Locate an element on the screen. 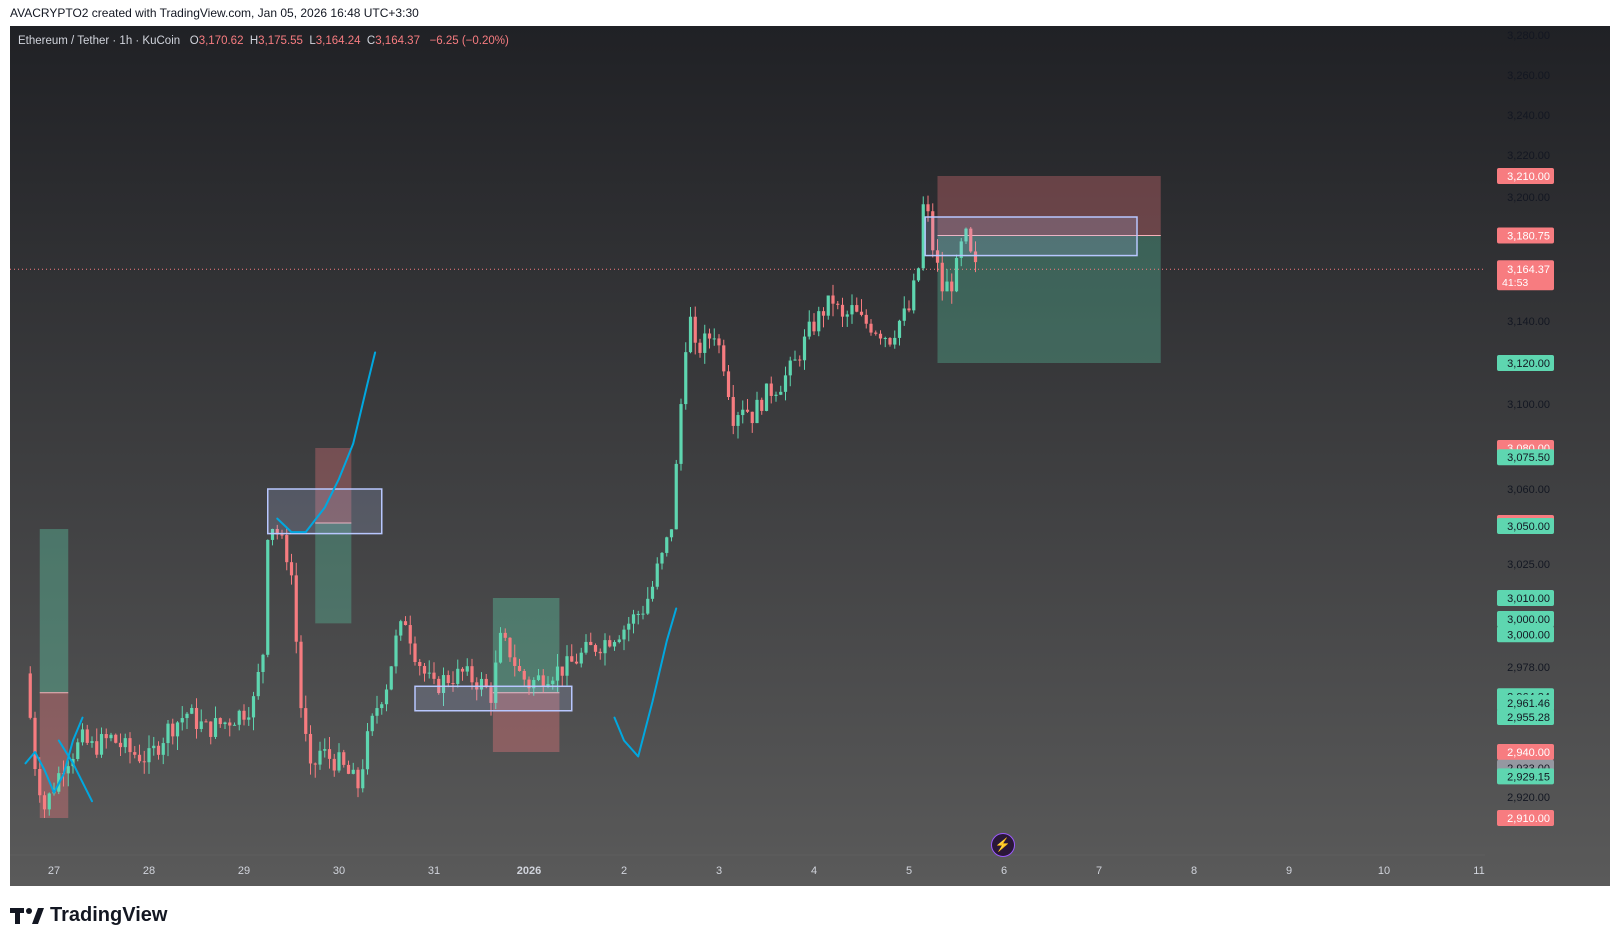 The width and height of the screenshot is (1620, 944). lightning-icon: ⚡ is located at coordinates (1003, 845).